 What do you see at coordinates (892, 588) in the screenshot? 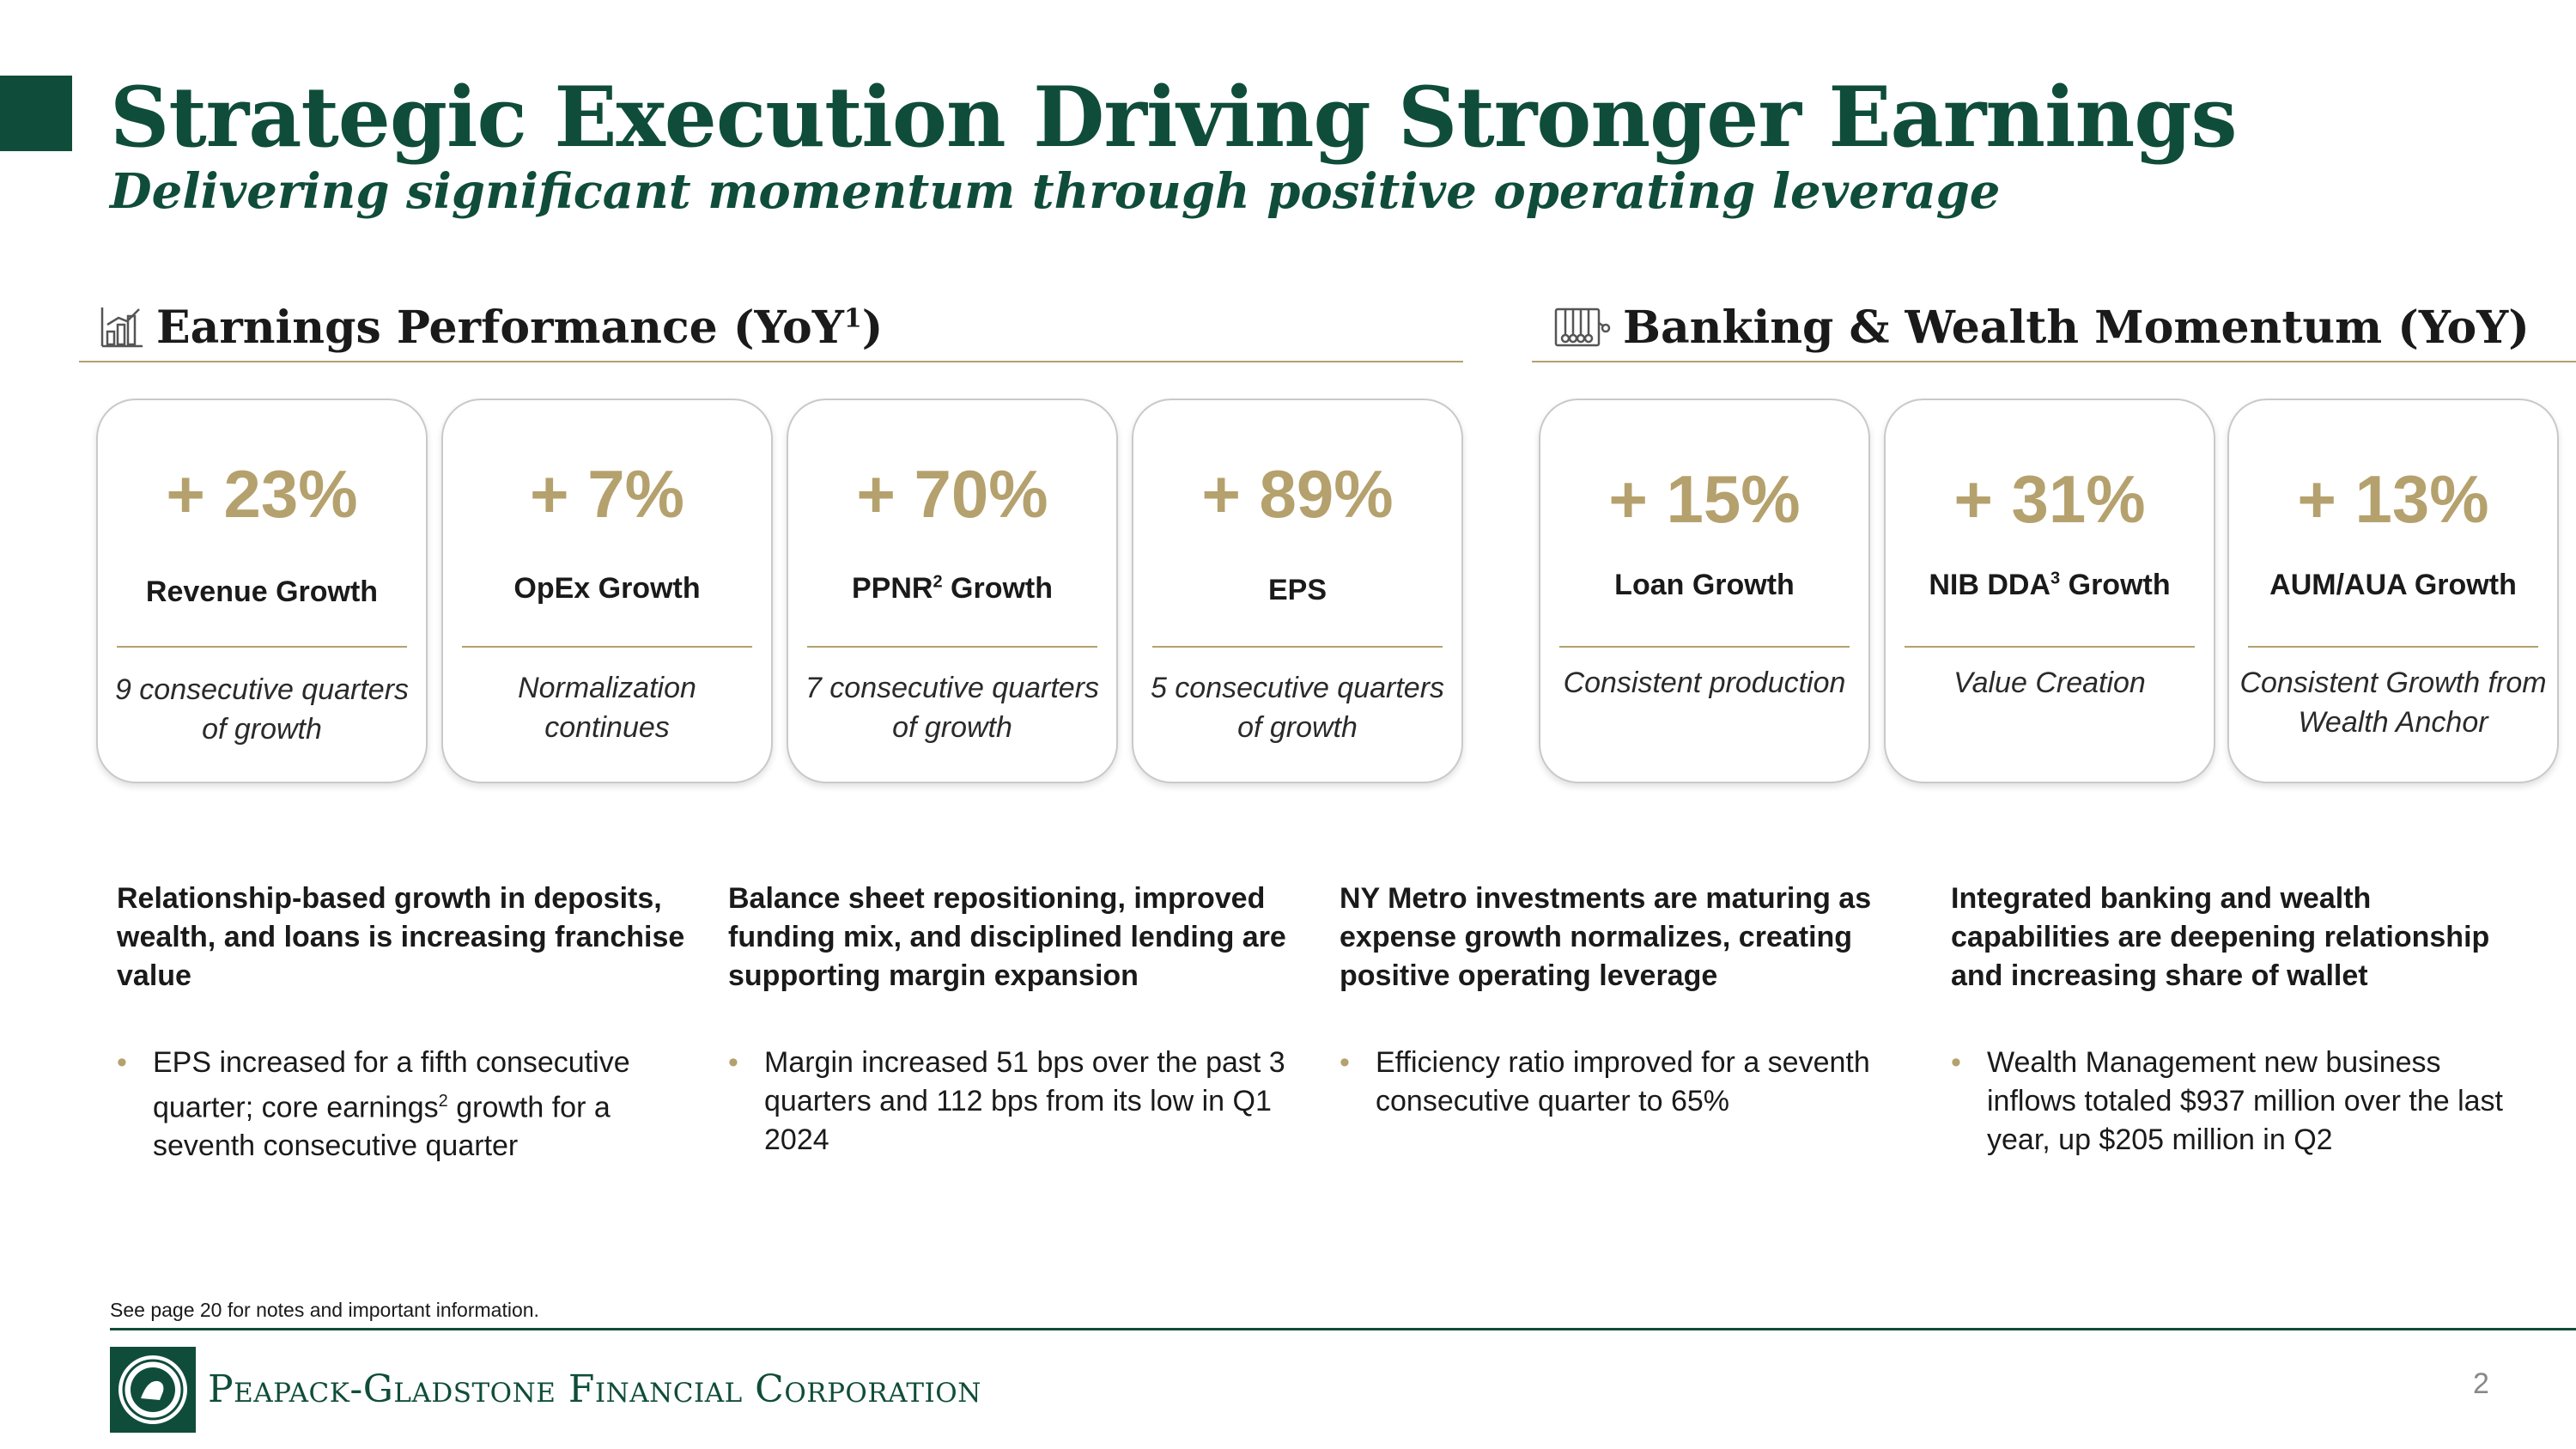
I see `metric-label-text: PPNR` at bounding box center [892, 588].